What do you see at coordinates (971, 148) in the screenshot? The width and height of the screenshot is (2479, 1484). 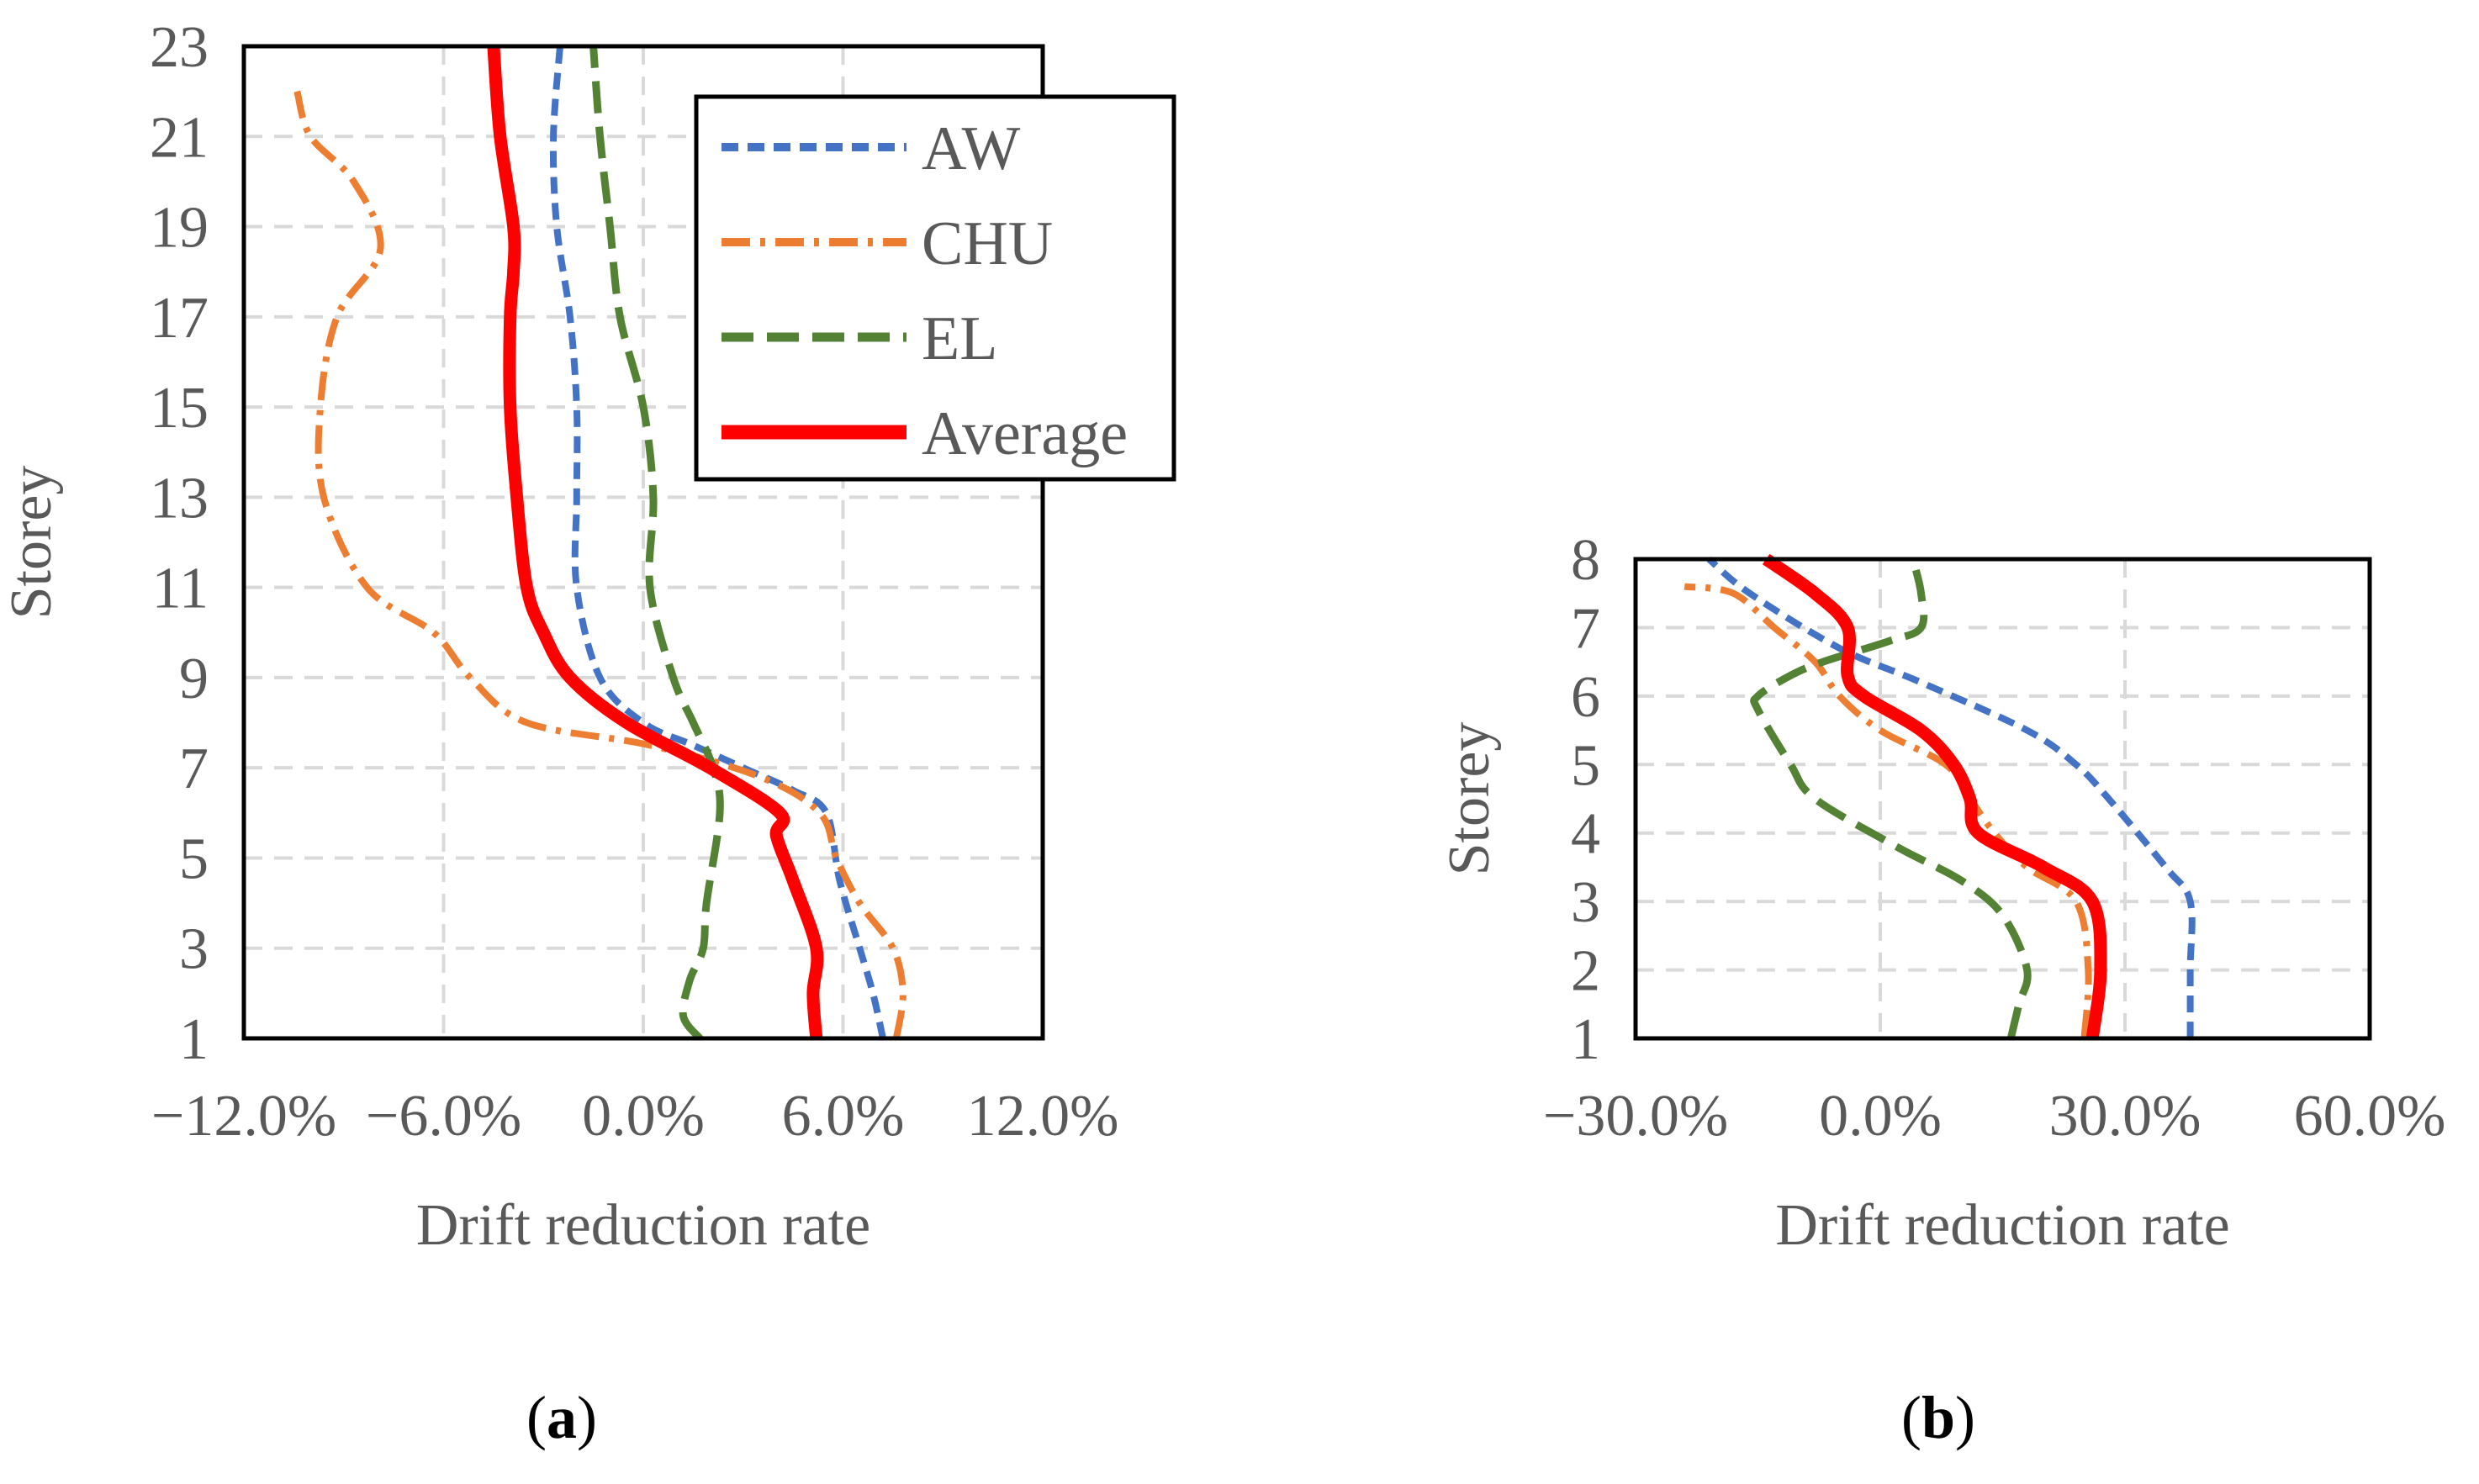 I see `legend-label: AW` at bounding box center [971, 148].